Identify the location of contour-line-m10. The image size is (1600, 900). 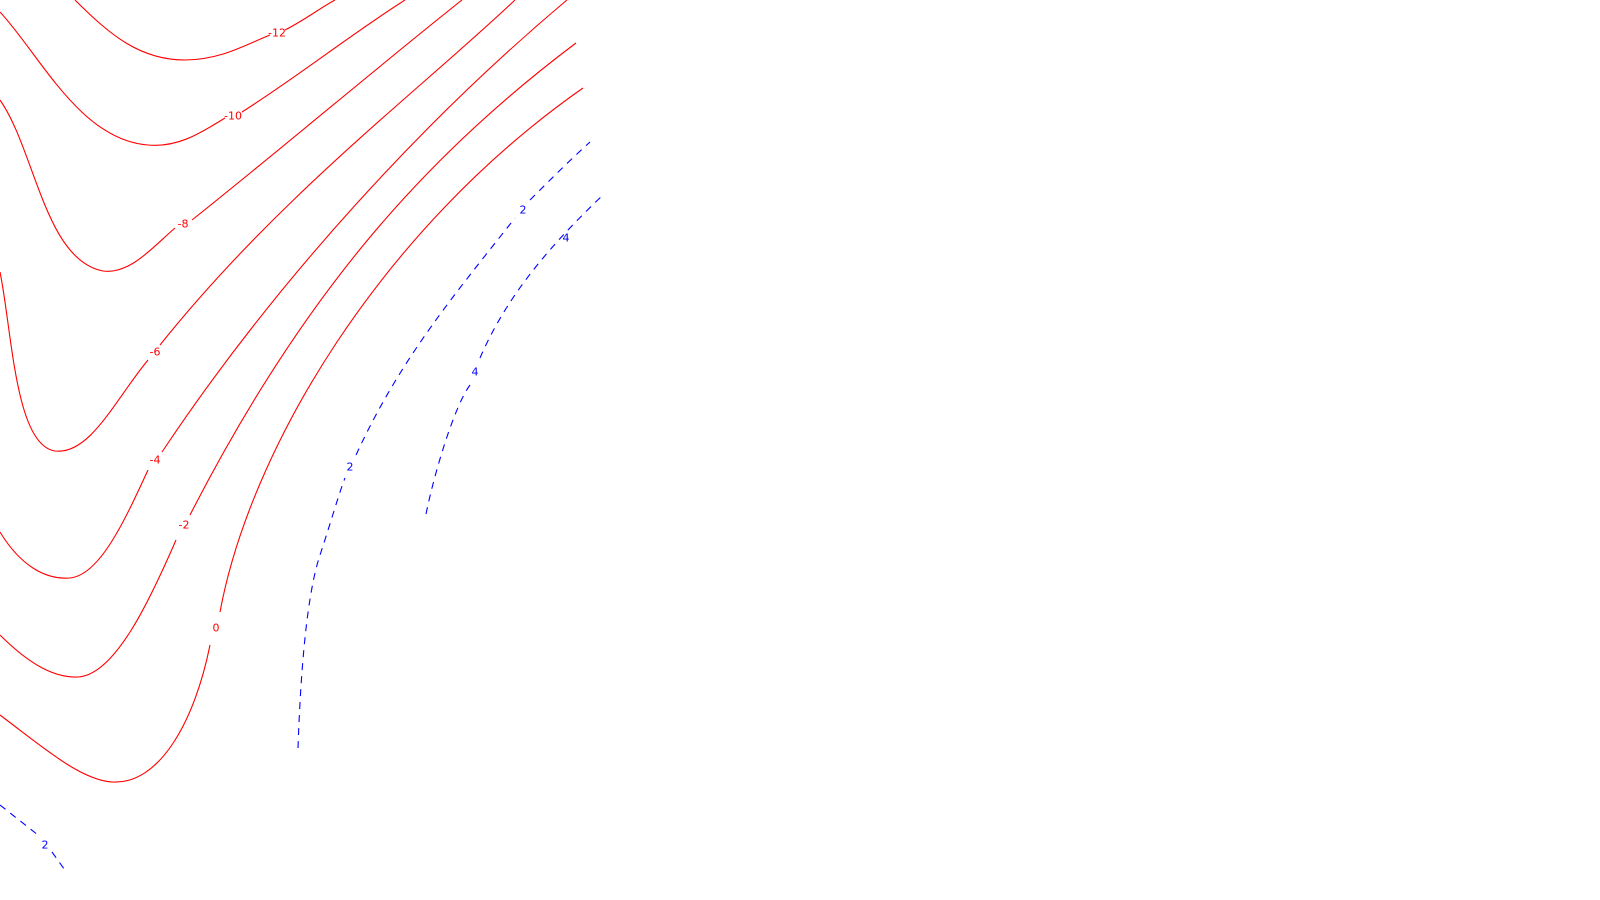
(203, 73).